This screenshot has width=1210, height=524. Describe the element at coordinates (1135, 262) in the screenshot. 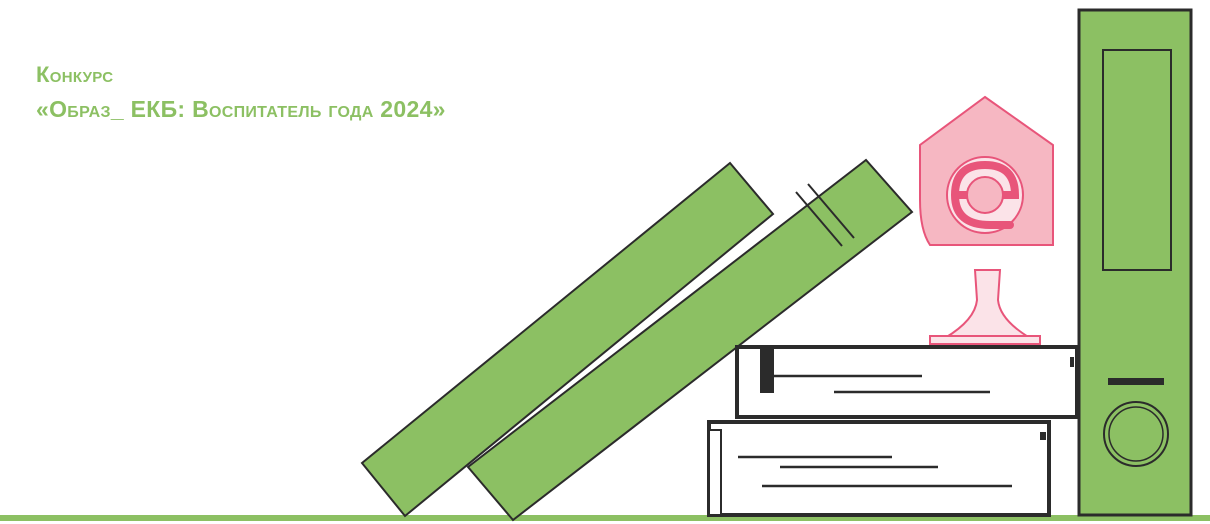

I see `binder` at that location.